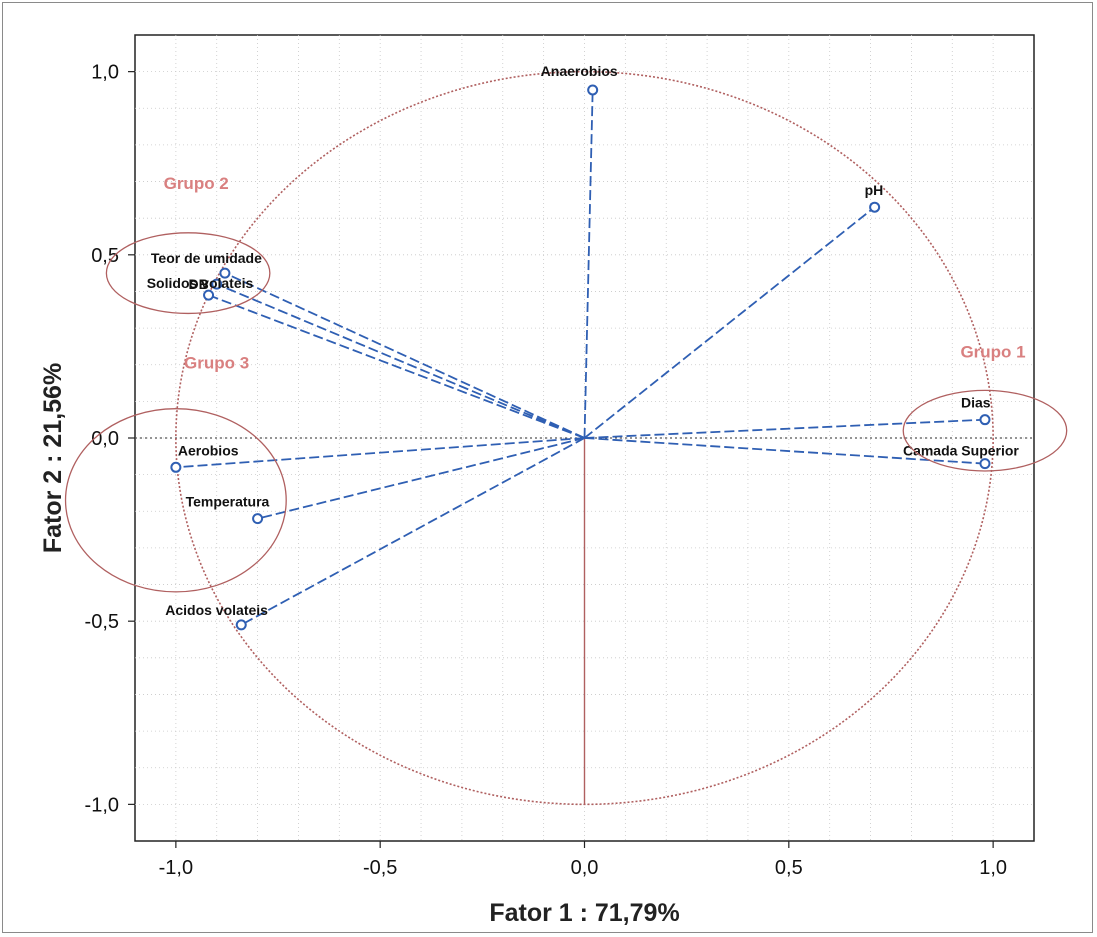 The width and height of the screenshot is (1097, 937). What do you see at coordinates (196, 183) in the screenshot?
I see `group-label: Grupo 2` at bounding box center [196, 183].